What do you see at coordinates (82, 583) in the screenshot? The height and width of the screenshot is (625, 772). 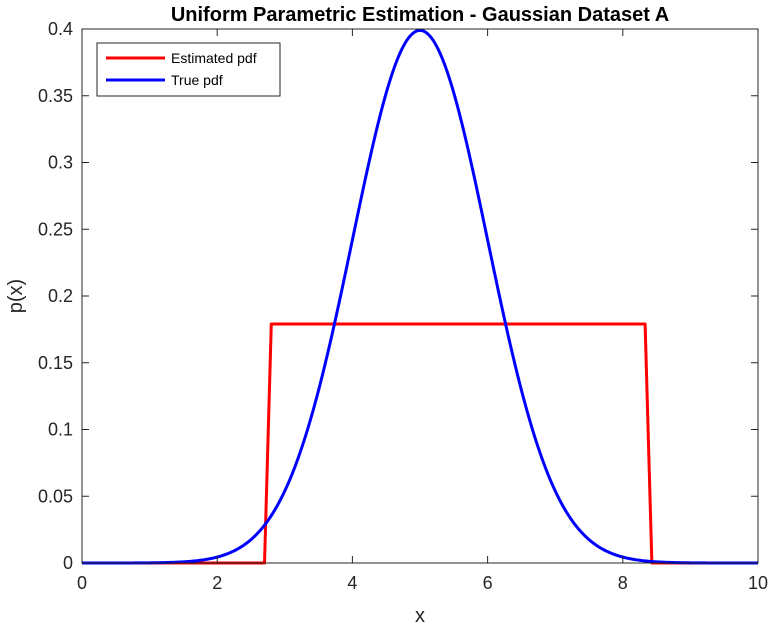 I see `x-tick-label: 0` at bounding box center [82, 583].